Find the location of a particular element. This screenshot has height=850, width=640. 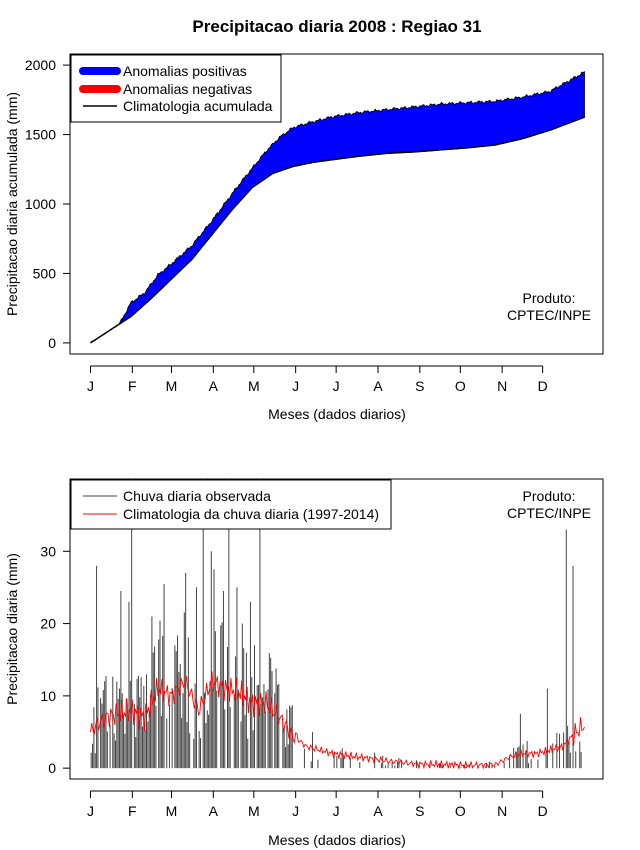

y-axis: 0 10 20 30 is located at coordinates (55, 659).